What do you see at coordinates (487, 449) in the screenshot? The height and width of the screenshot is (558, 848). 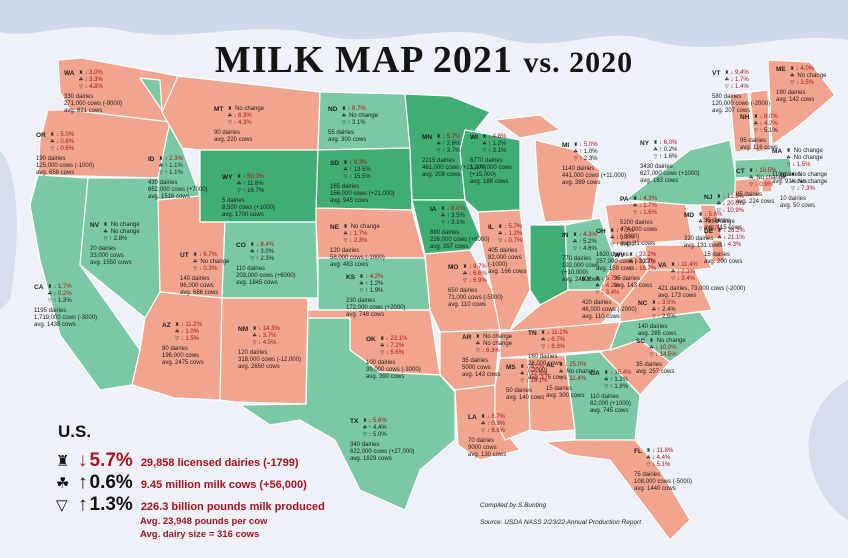 I see `state-summary: 70 dairies 9000 cows avg. 130 cows` at bounding box center [487, 449].